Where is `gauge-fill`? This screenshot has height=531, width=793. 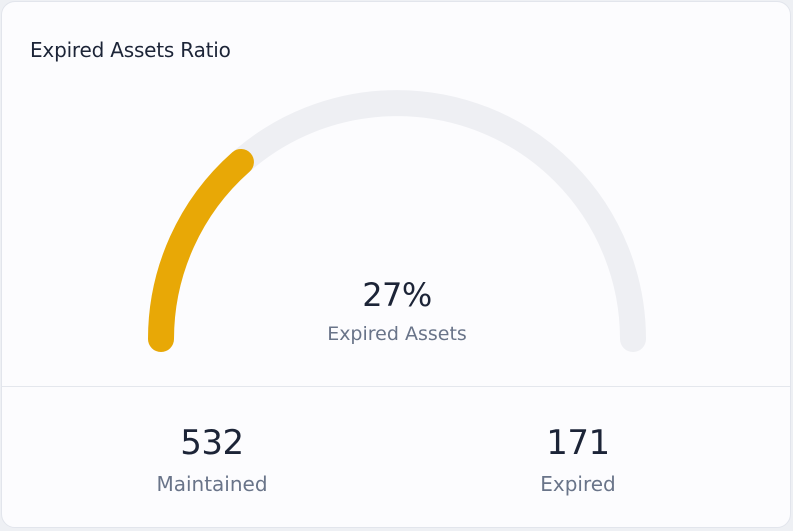
gauge-fill is located at coordinates (201, 250).